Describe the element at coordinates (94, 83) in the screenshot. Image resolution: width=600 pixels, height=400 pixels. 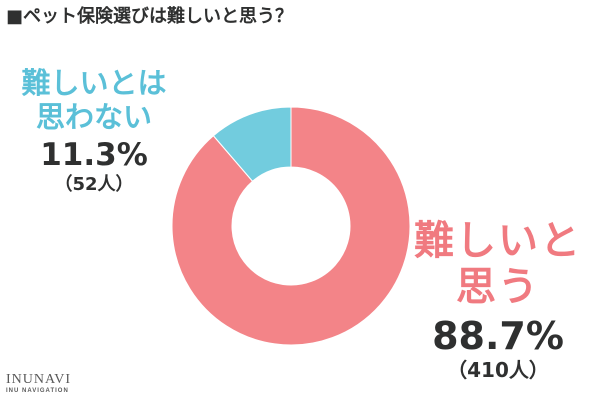
I see `slice-label-line: 難しいとは` at that location.